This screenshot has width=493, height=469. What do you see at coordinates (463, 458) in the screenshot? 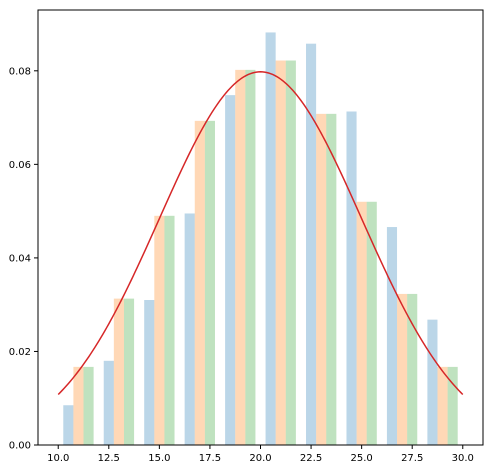
I see `x-tick-label: 30.0` at bounding box center [463, 458].